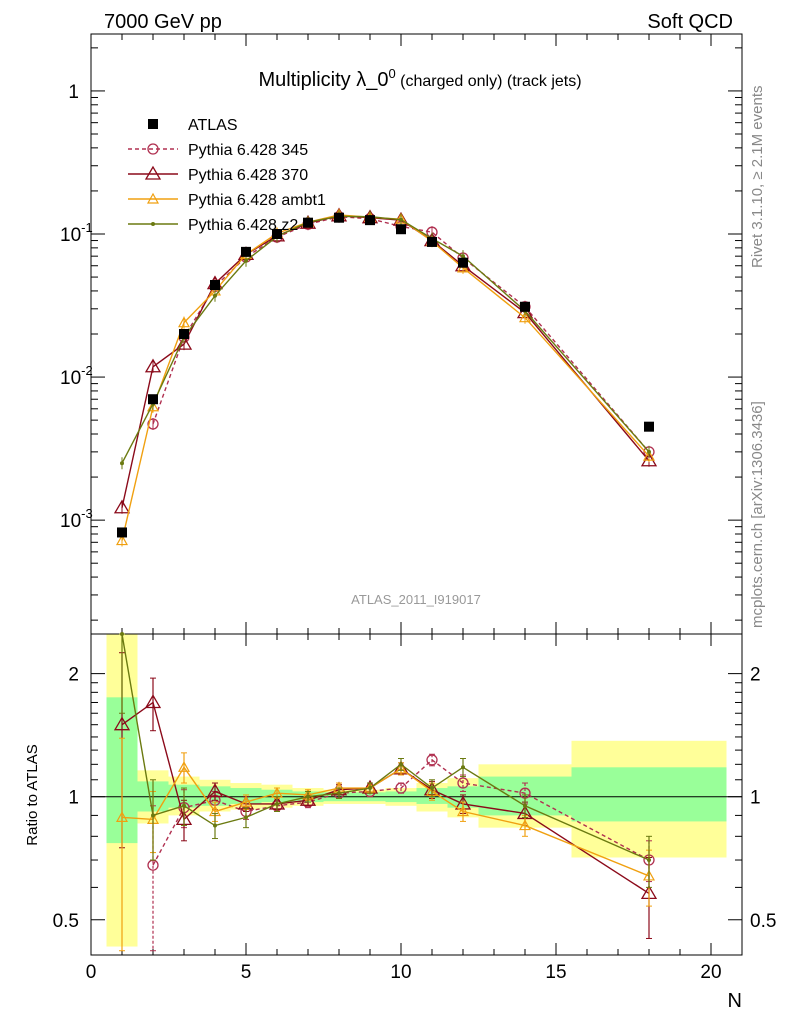  Describe the element at coordinates (400, 972) in the screenshot. I see `x-tick-label: 10` at that location.